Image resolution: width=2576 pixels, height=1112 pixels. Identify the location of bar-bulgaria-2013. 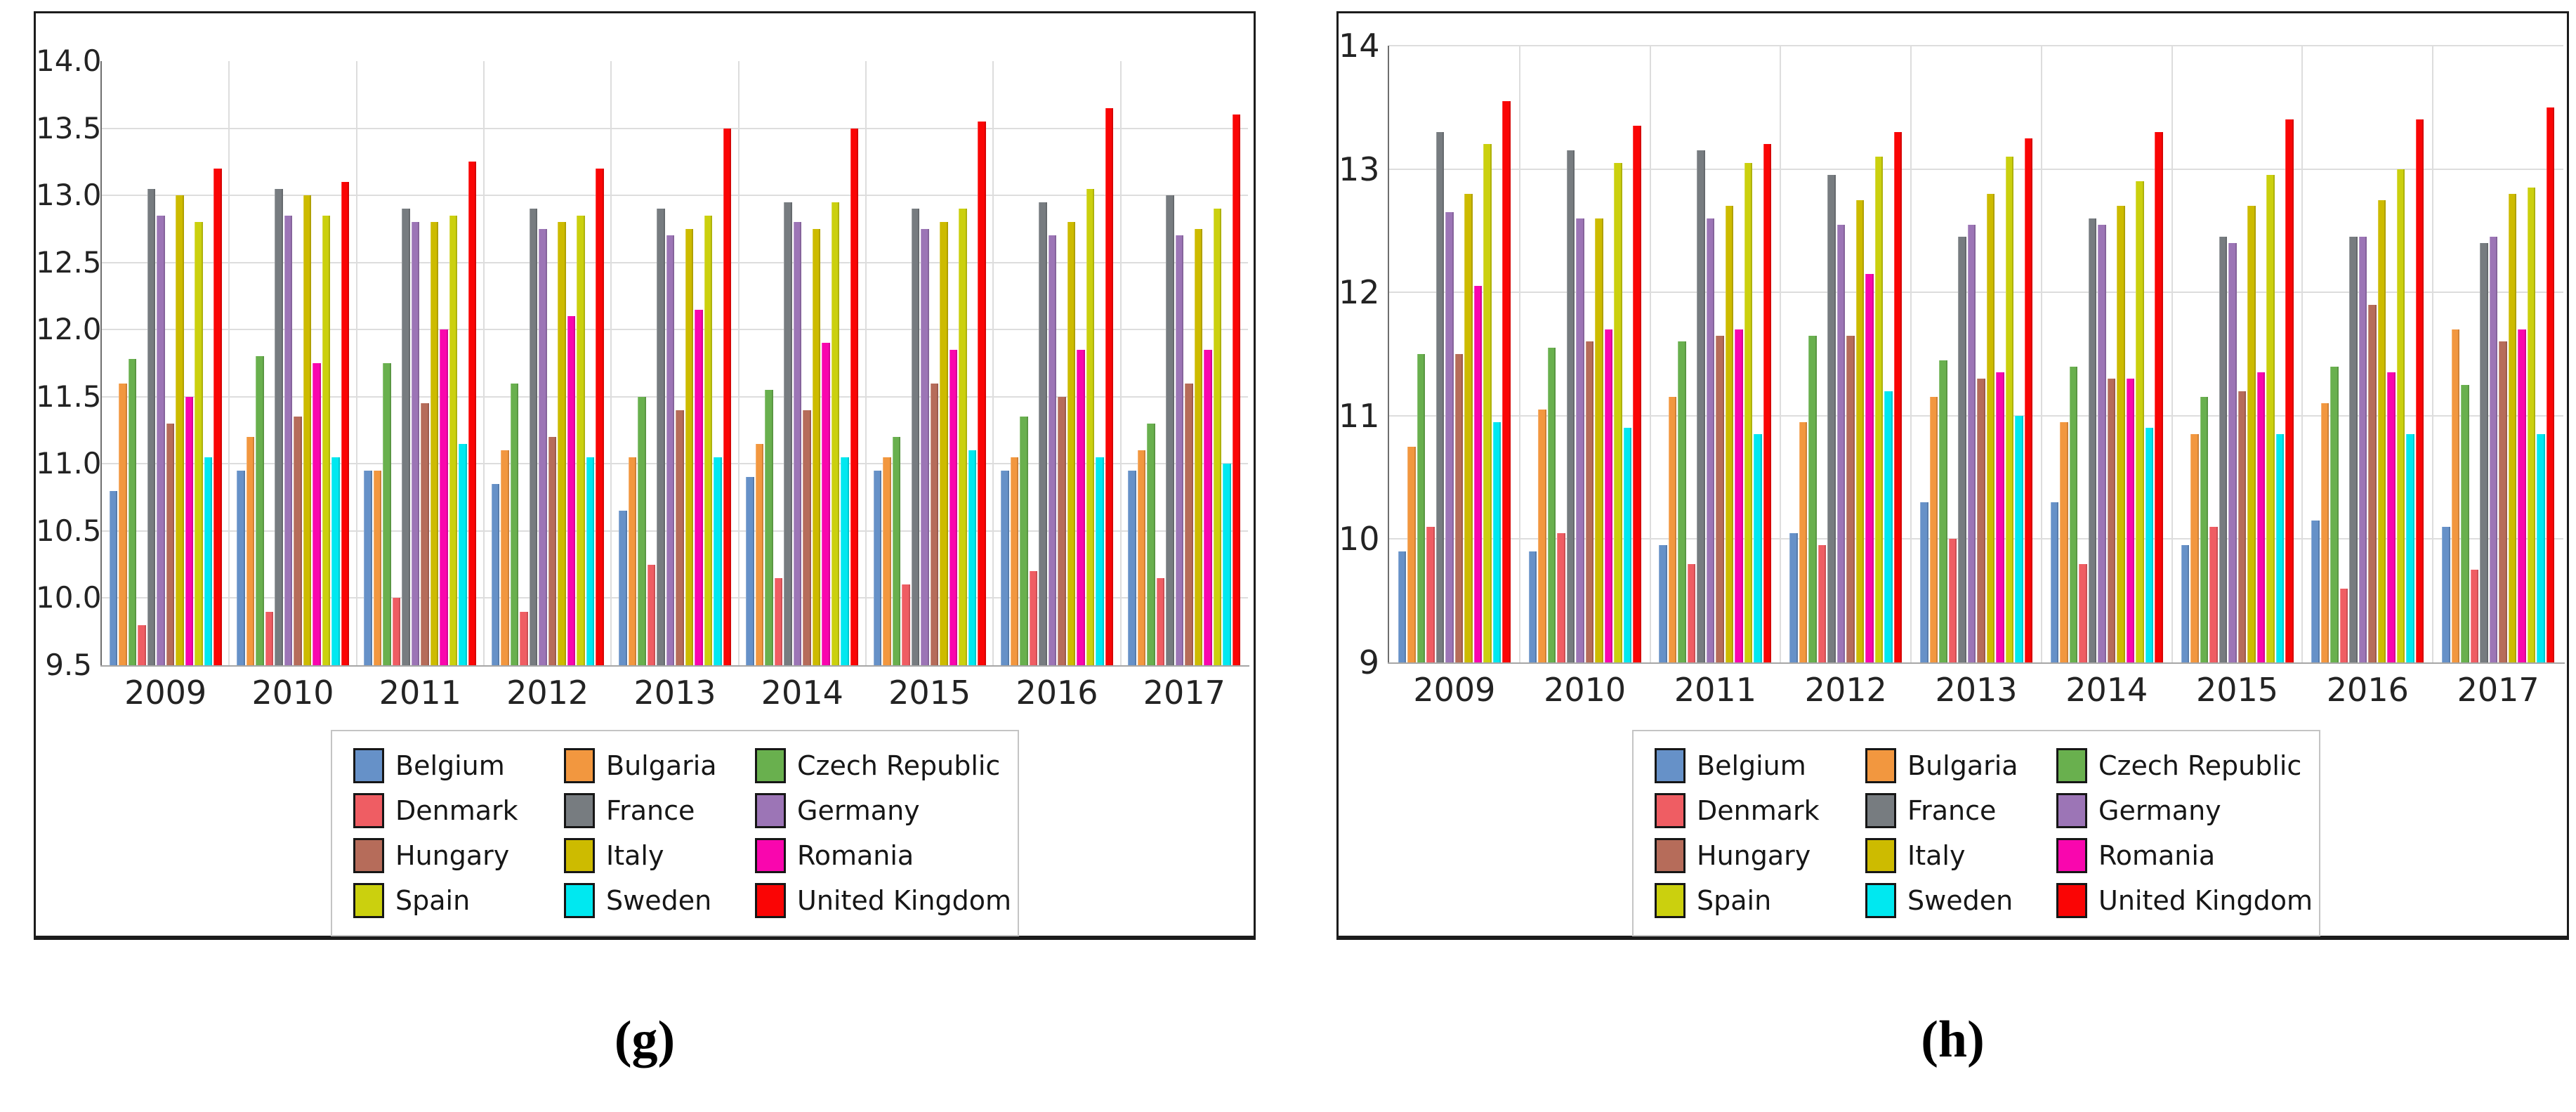
(632, 561).